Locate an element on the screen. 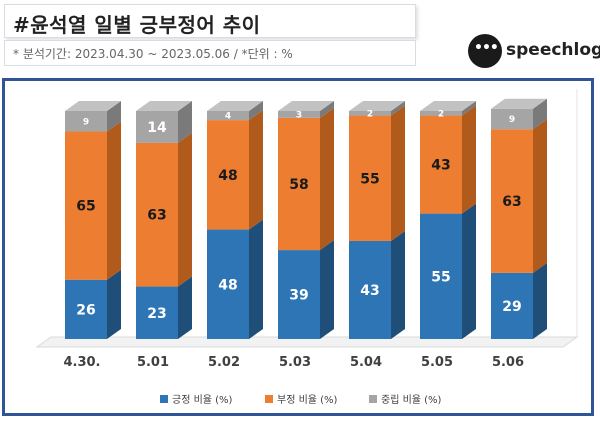  data-label: 4 is located at coordinates (228, 117).